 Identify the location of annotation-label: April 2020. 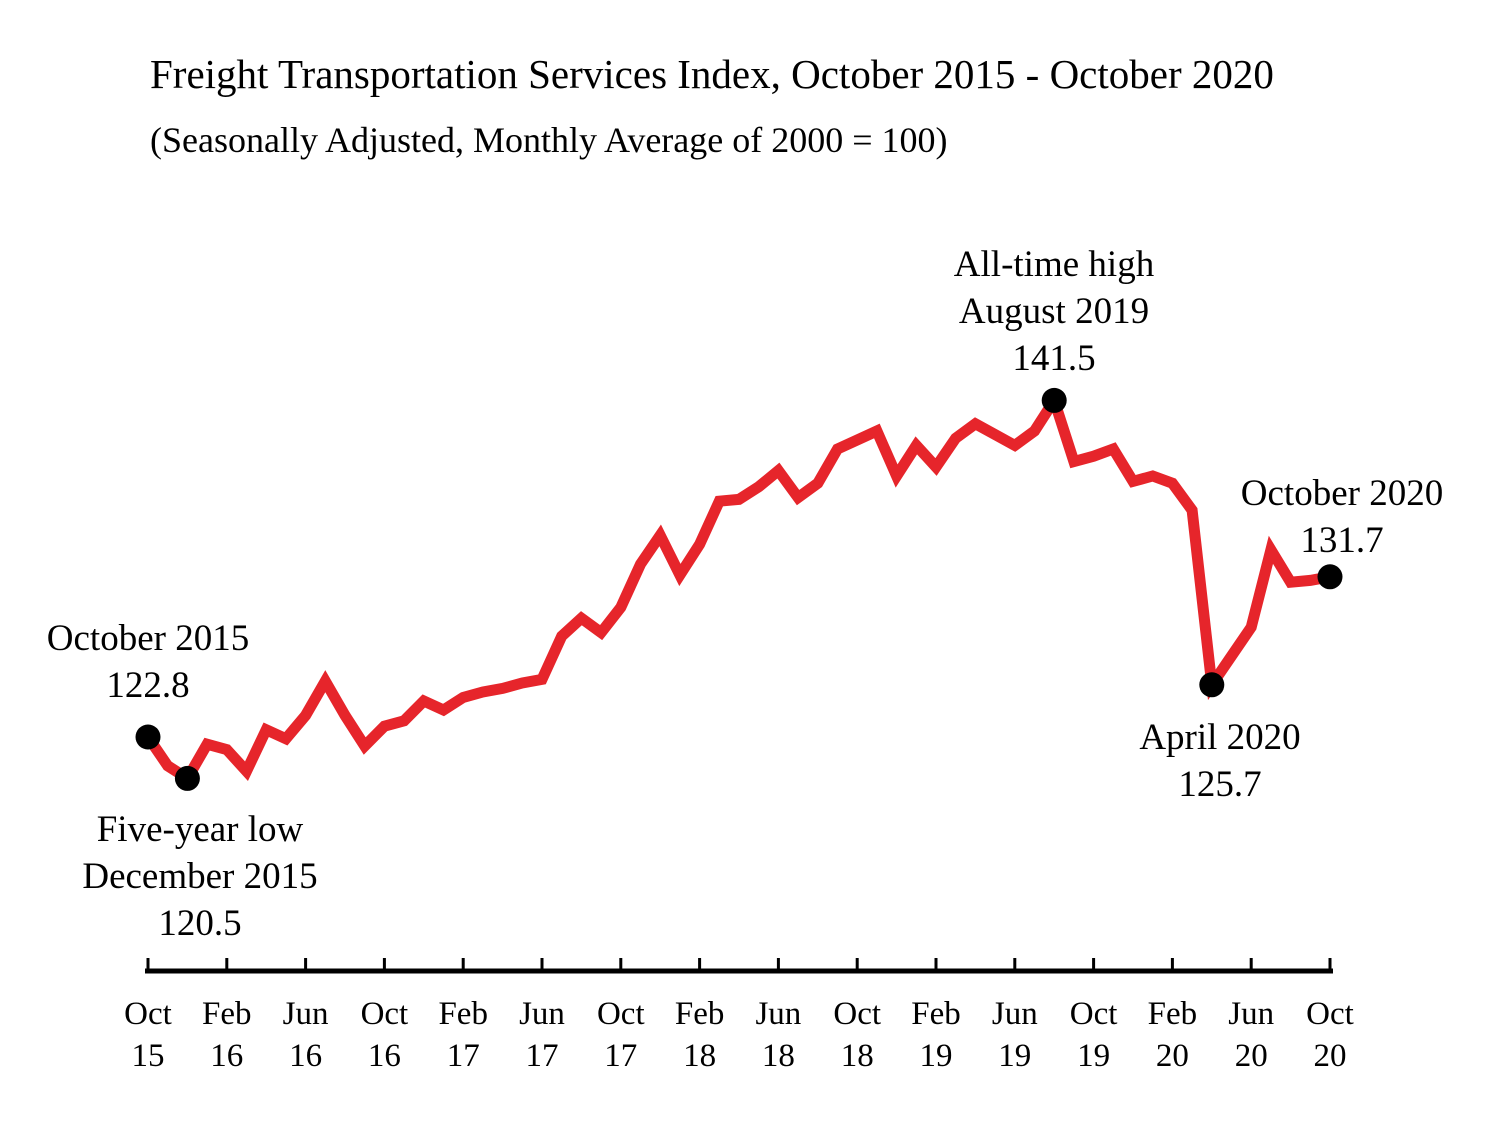
(1220, 737).